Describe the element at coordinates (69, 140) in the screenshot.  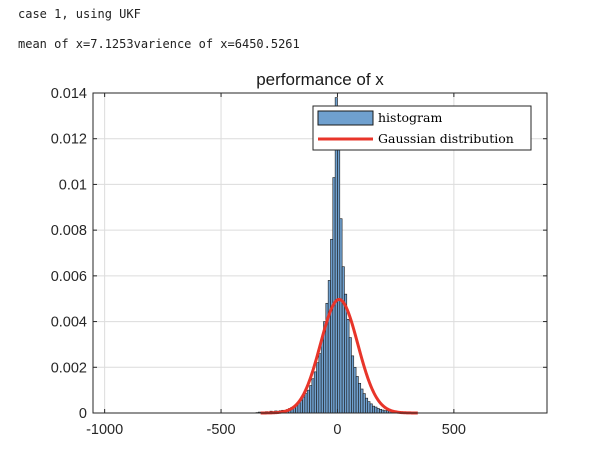
I see `y-tick-label: 0.012` at that location.